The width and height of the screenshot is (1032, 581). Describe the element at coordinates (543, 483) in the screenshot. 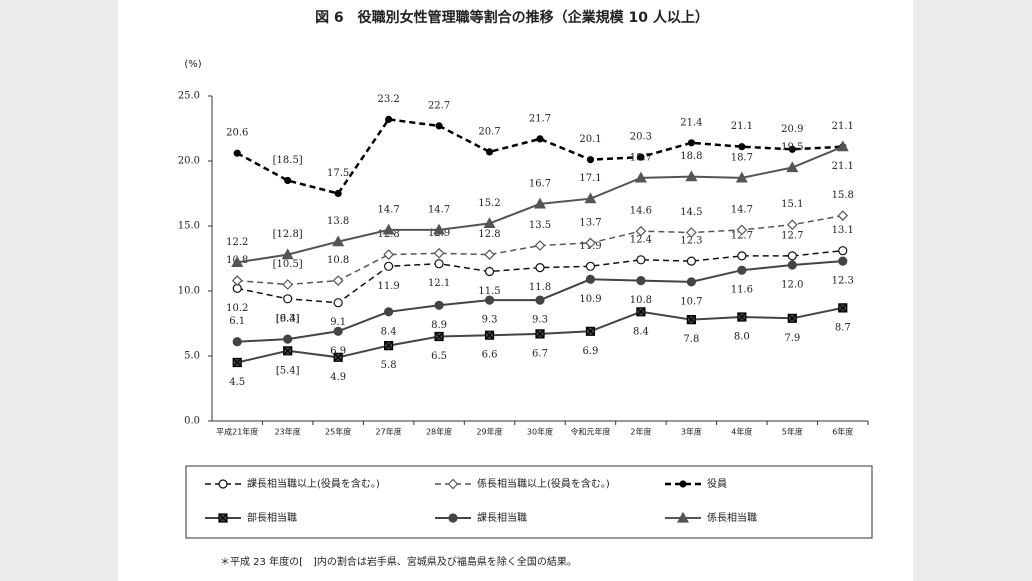

I see `legend-label: 係長相当職以上(役員を含む。)` at that location.